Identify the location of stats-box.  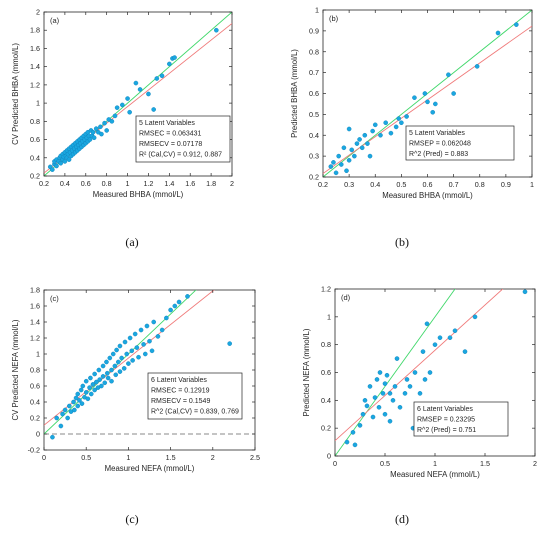
(461, 419).